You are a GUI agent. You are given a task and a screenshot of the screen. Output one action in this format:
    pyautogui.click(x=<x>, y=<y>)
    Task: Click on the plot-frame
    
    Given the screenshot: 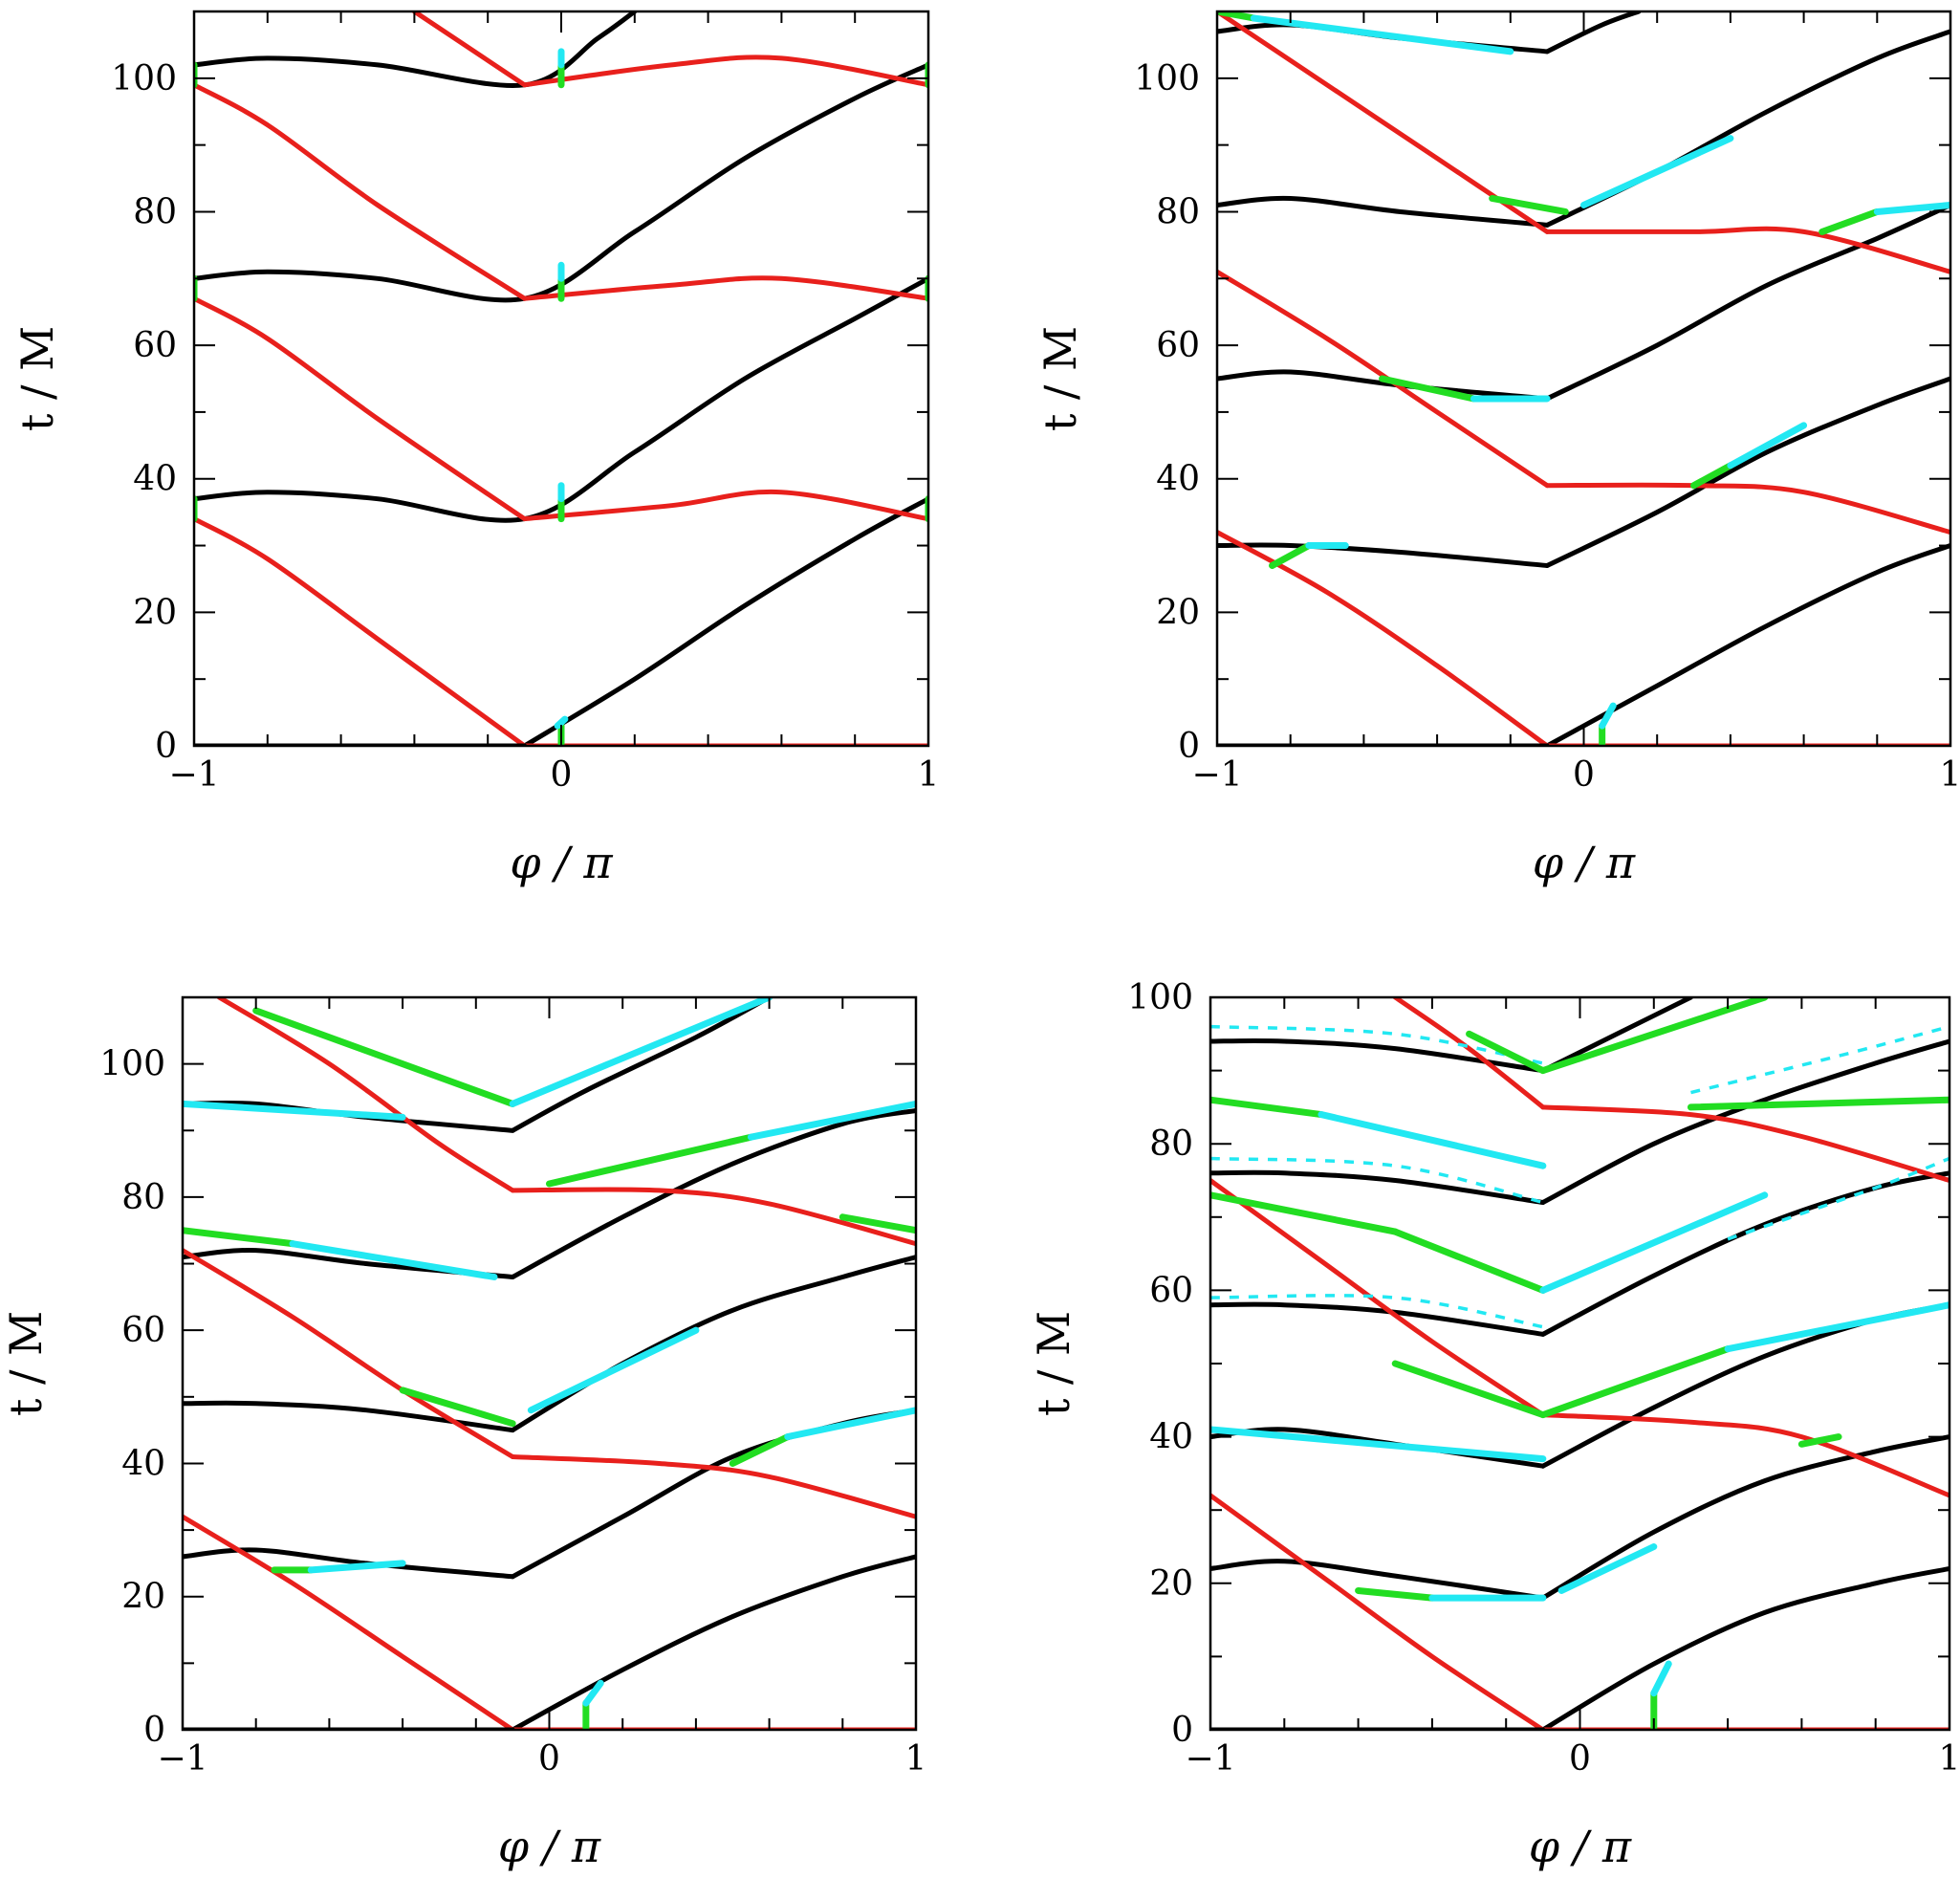 What is the action you would take?
    pyautogui.click(x=561, y=379)
    